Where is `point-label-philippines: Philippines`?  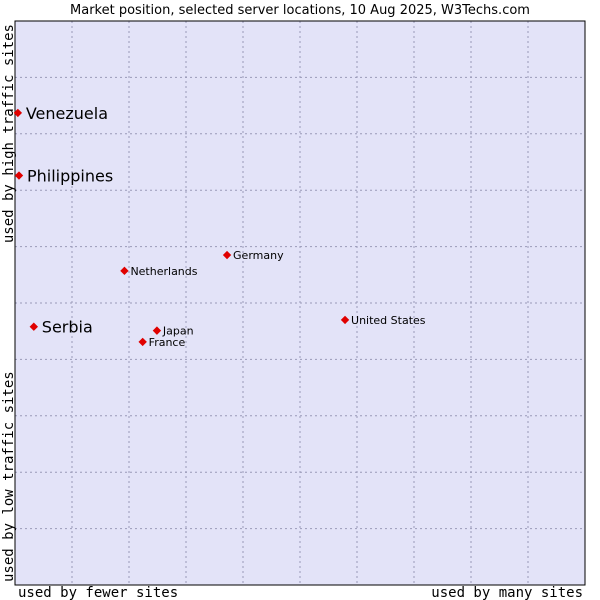 point-label-philippines: Philippines is located at coordinates (70, 176).